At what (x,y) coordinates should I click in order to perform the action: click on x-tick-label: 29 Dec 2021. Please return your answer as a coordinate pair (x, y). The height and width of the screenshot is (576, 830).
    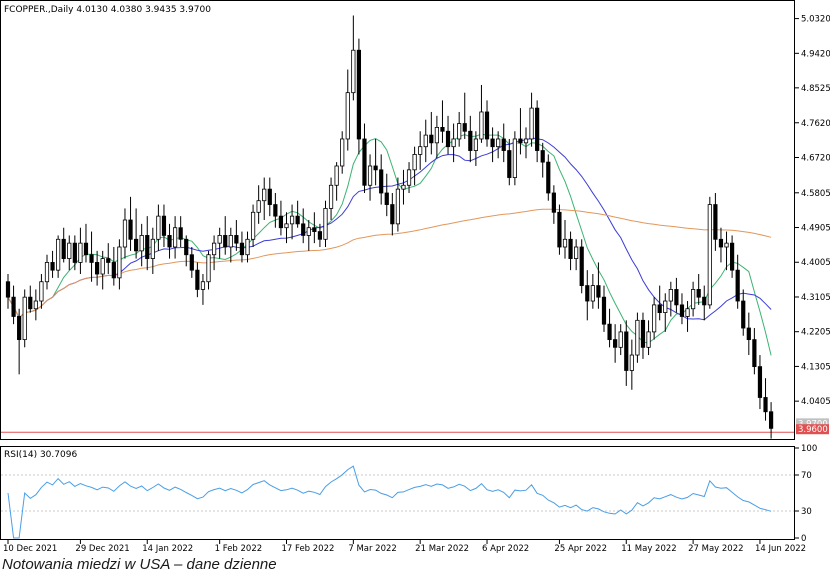
    Looking at the image, I should click on (102, 549).